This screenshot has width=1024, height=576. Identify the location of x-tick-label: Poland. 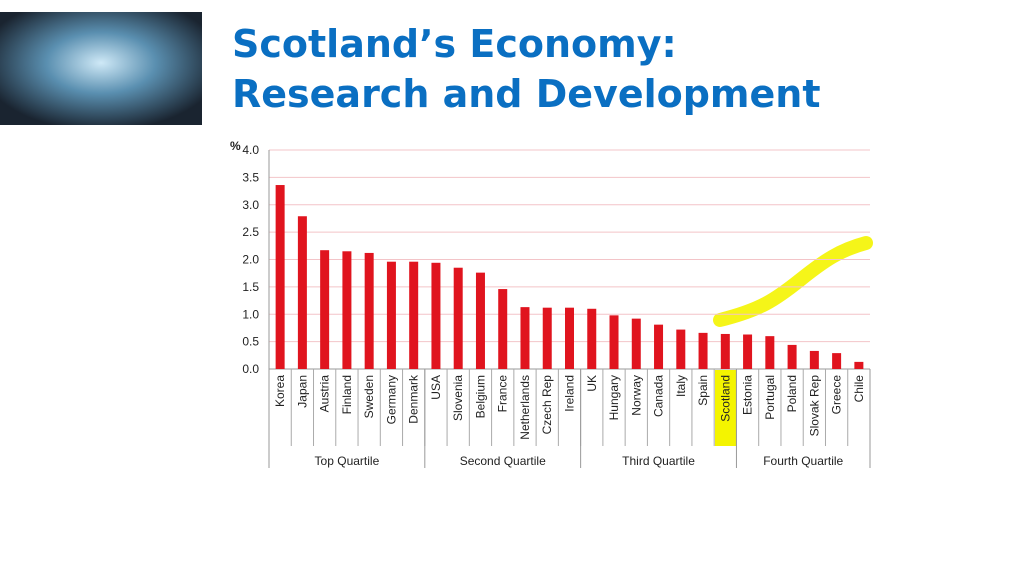
(792, 393).